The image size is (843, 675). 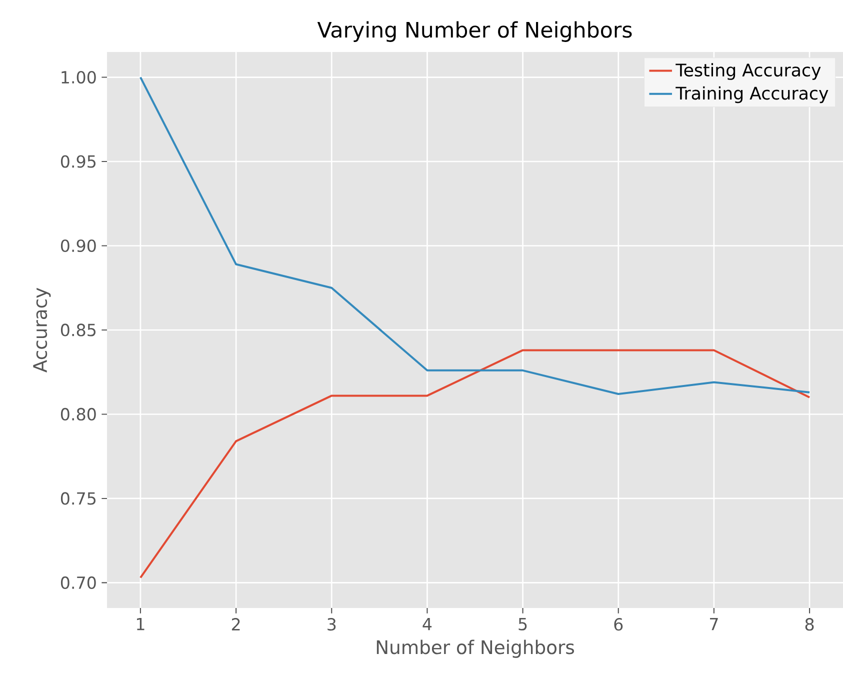 I want to click on y-tick-label: 0.75, so click(x=78, y=498).